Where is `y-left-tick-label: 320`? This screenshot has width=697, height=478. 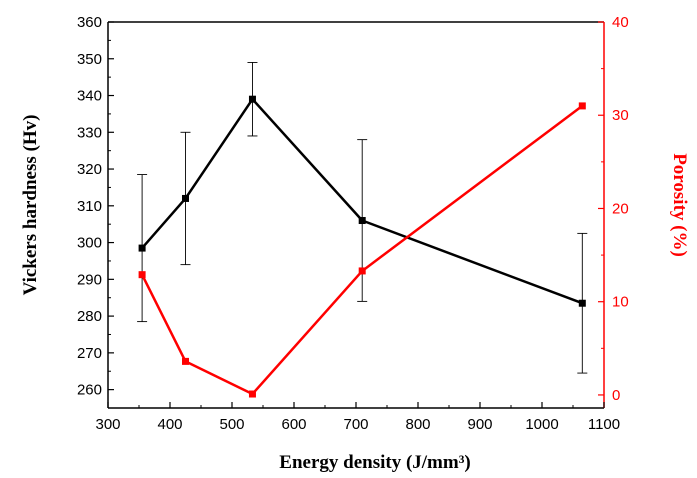 y-left-tick-label: 320 is located at coordinates (89, 169).